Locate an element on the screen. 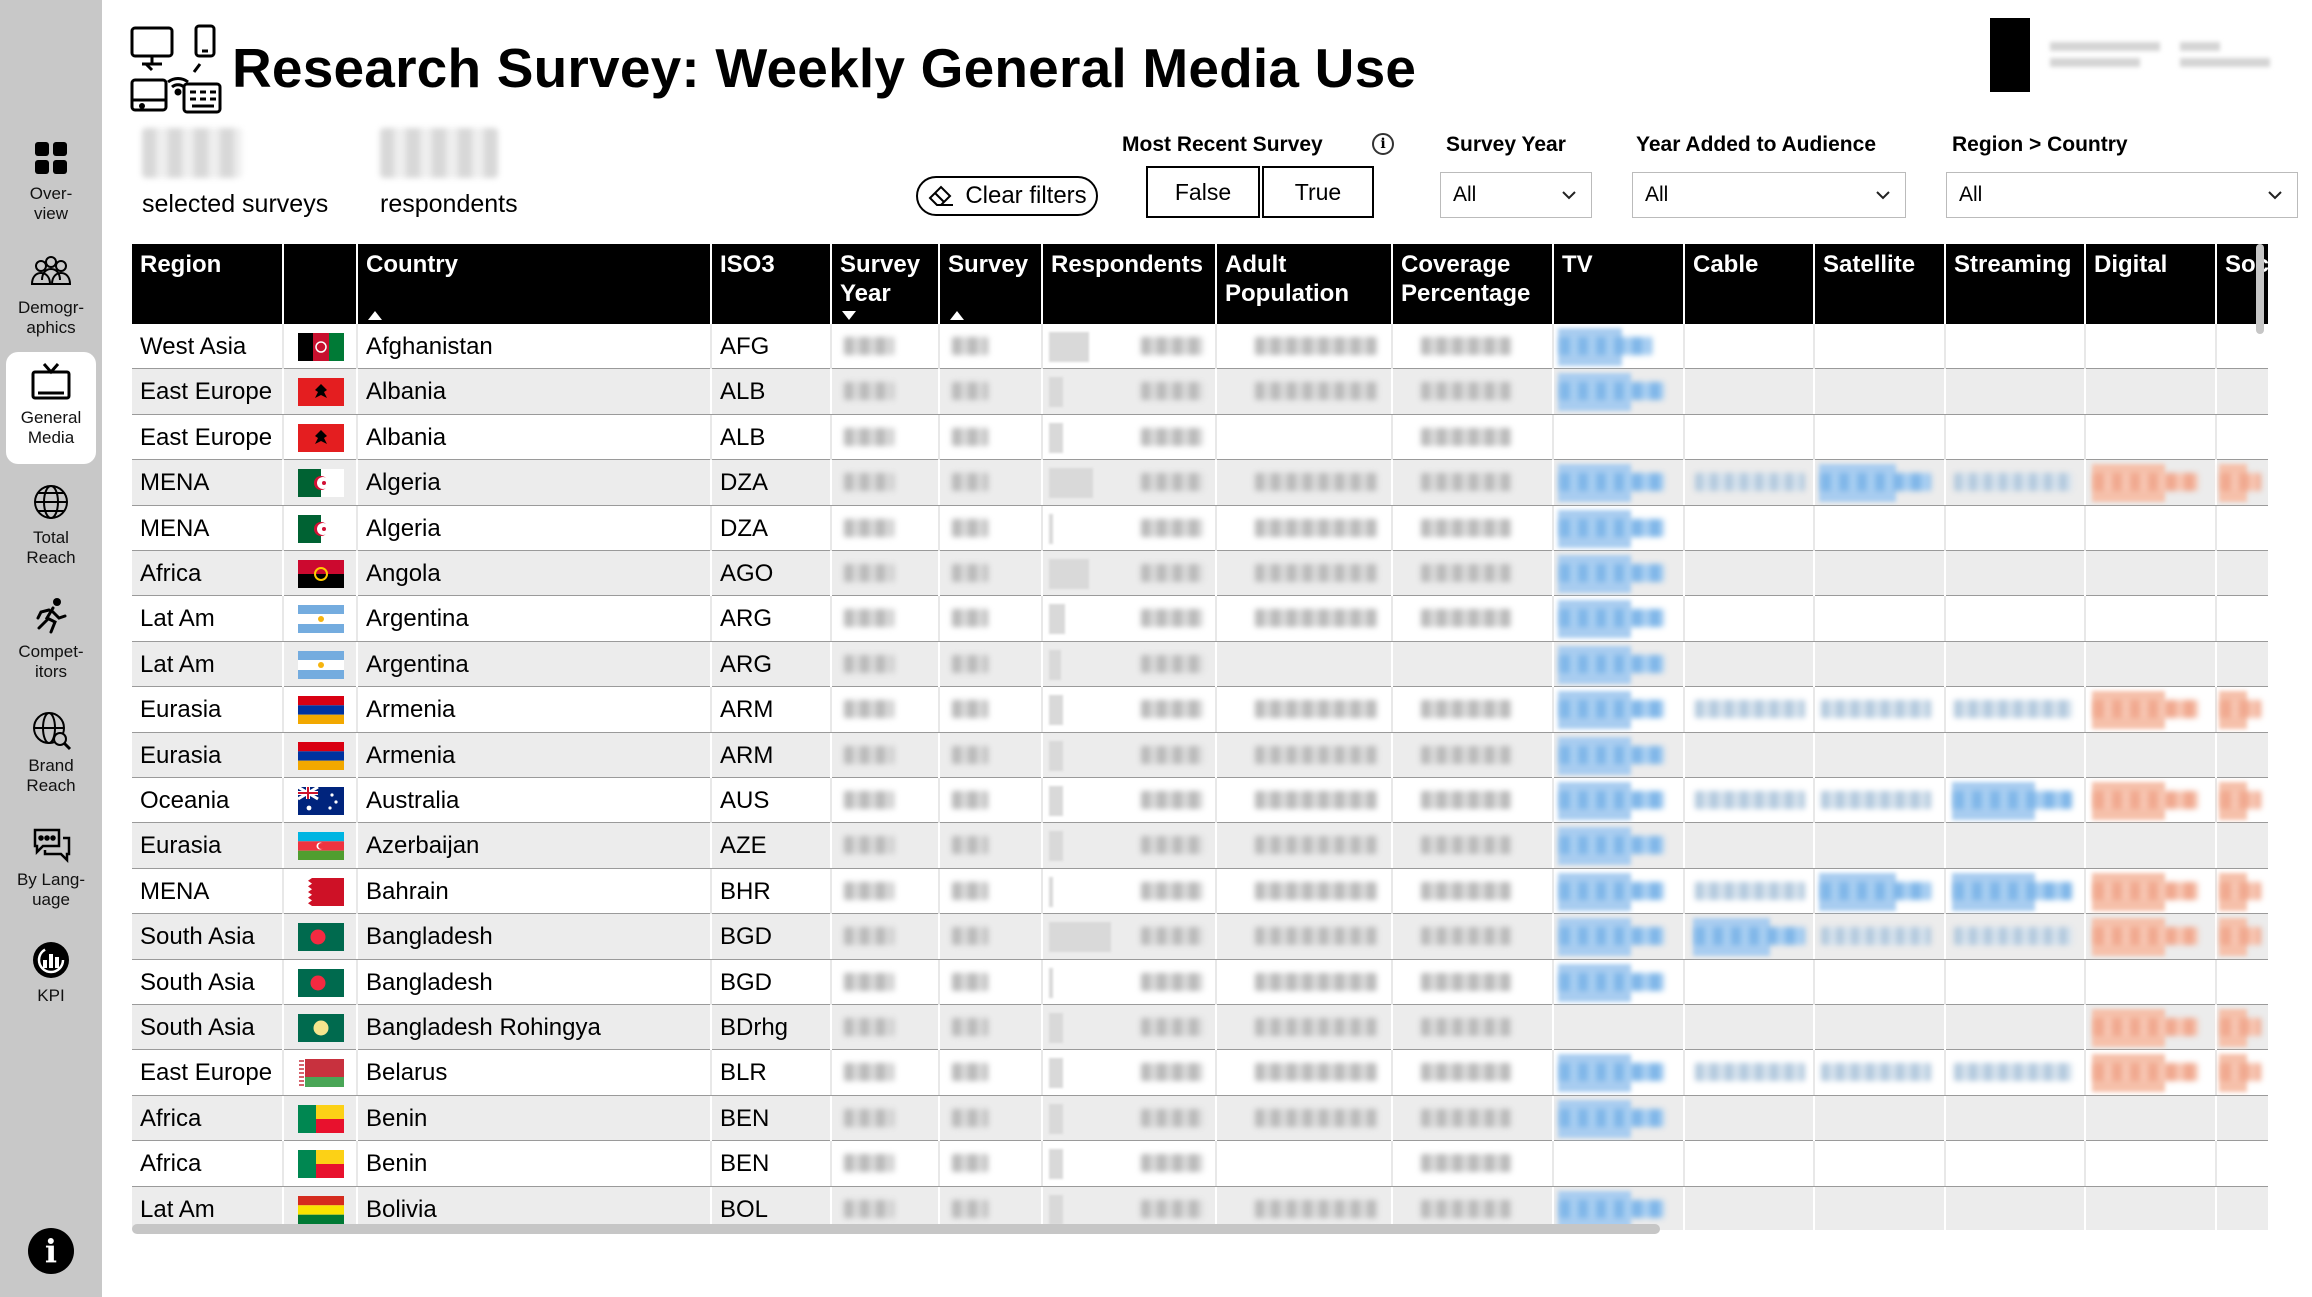 The image size is (2312, 1297). cell-iso3: AGO is located at coordinates (772, 573).